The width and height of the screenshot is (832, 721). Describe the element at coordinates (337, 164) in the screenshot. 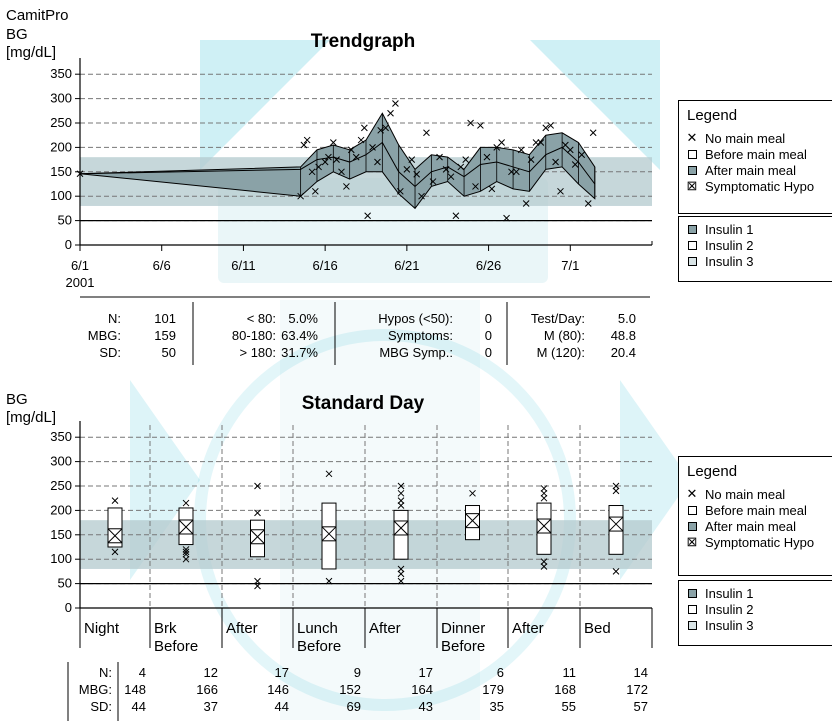

I see `trend-mean-line` at that location.